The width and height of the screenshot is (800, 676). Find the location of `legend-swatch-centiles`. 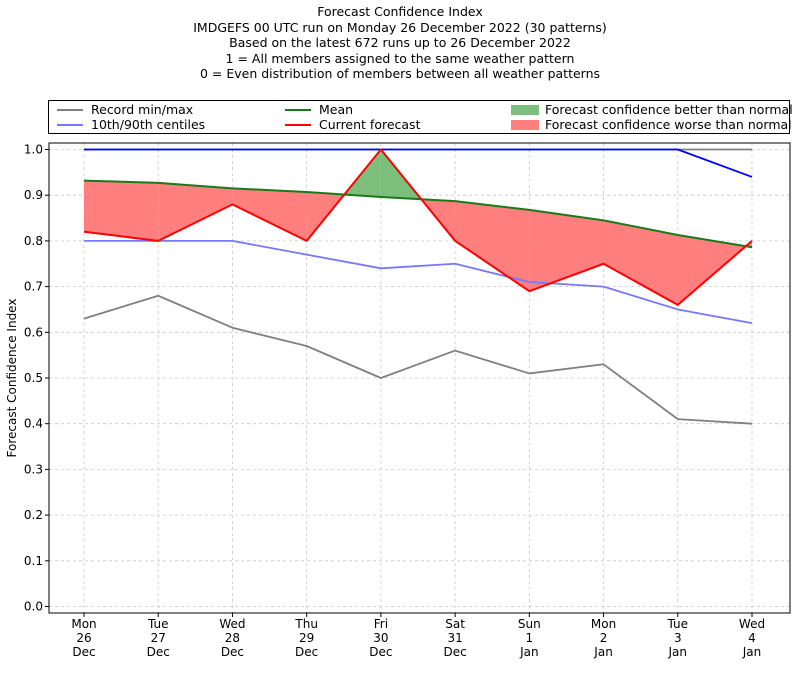

legend-swatch-centiles is located at coordinates (70, 125).